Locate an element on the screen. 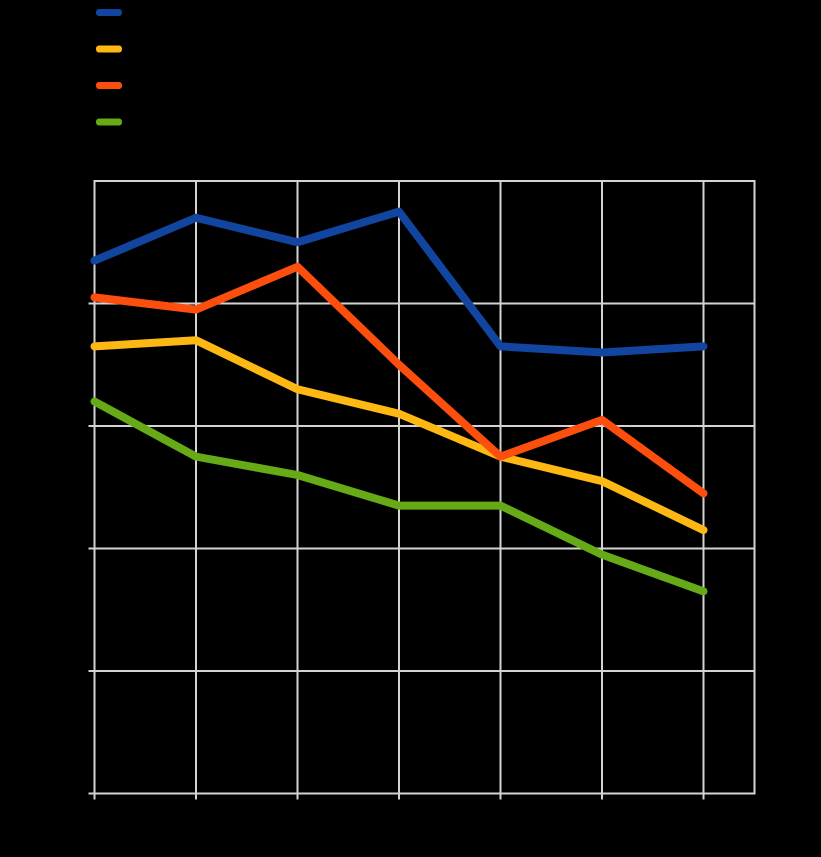 The width and height of the screenshot is (821, 857). chart-legend is located at coordinates (109, 67).